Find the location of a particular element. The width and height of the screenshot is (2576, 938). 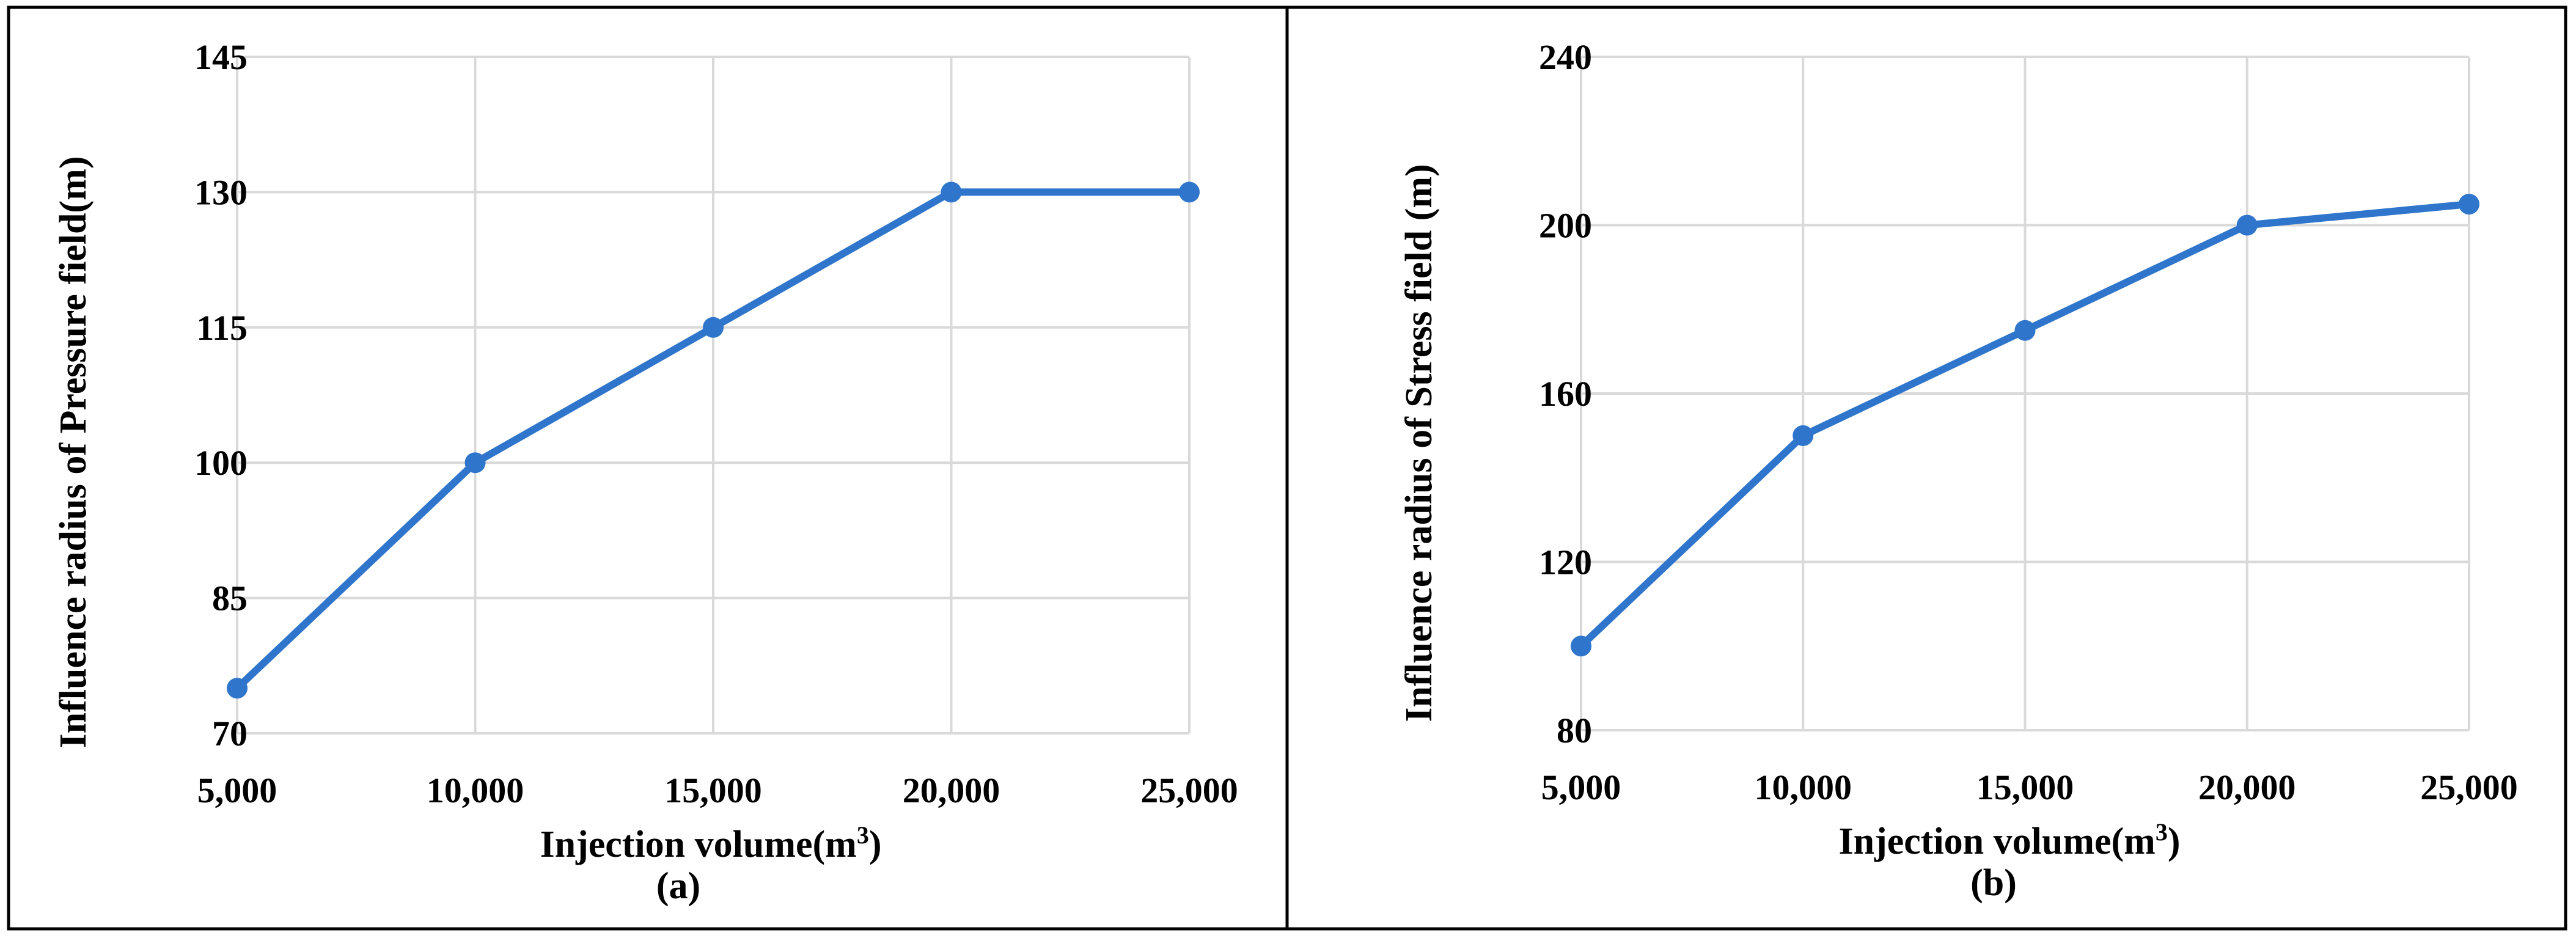

chart-b-y-ticks: 80 120 160 200 240 is located at coordinates (1565, 393).